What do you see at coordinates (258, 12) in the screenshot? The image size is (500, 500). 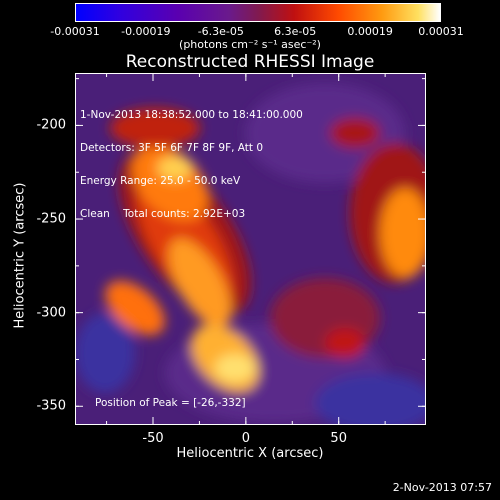 I see `colorbar` at bounding box center [258, 12].